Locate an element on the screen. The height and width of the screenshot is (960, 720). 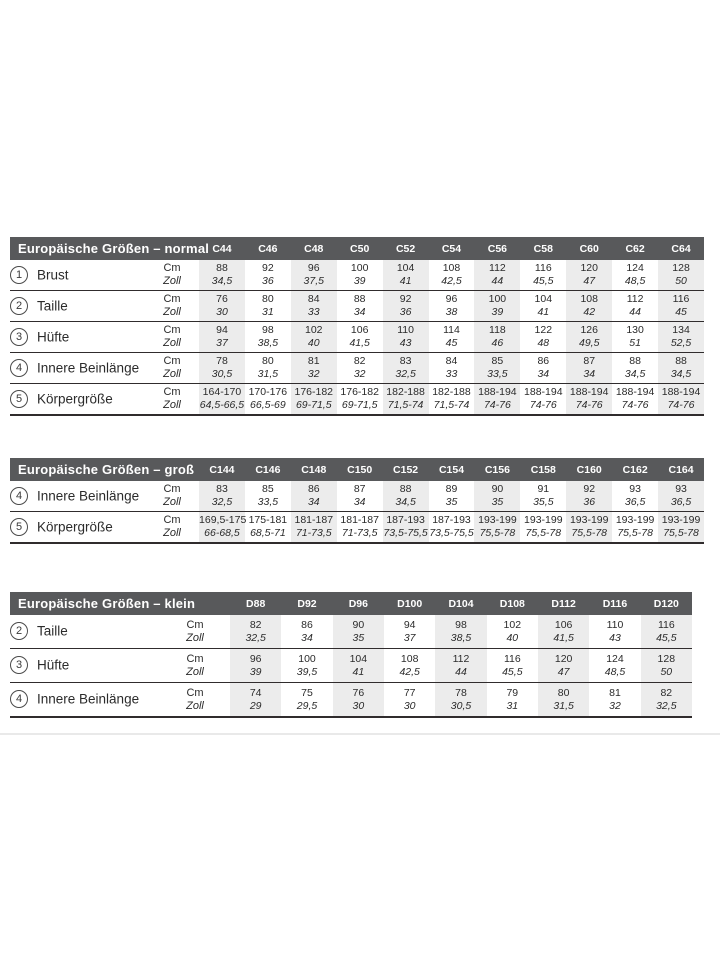
cm-value: 83 is located at coordinates (222, 489).